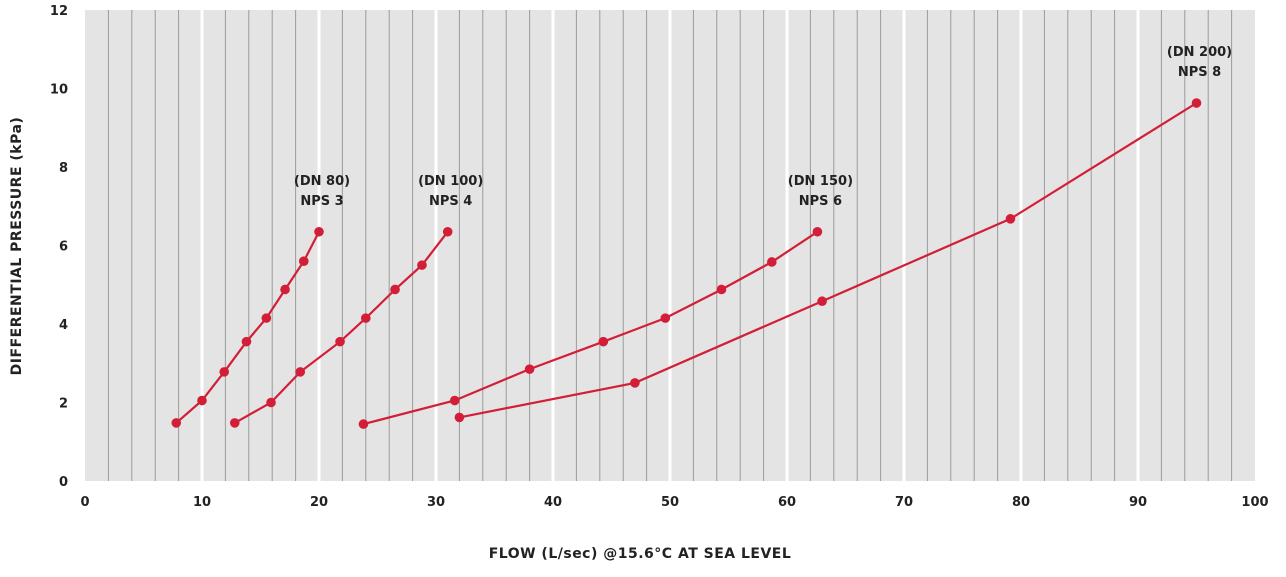 The width and height of the screenshot is (1286, 577). What do you see at coordinates (670, 502) in the screenshot?
I see `x-tick-label: 50` at bounding box center [670, 502].